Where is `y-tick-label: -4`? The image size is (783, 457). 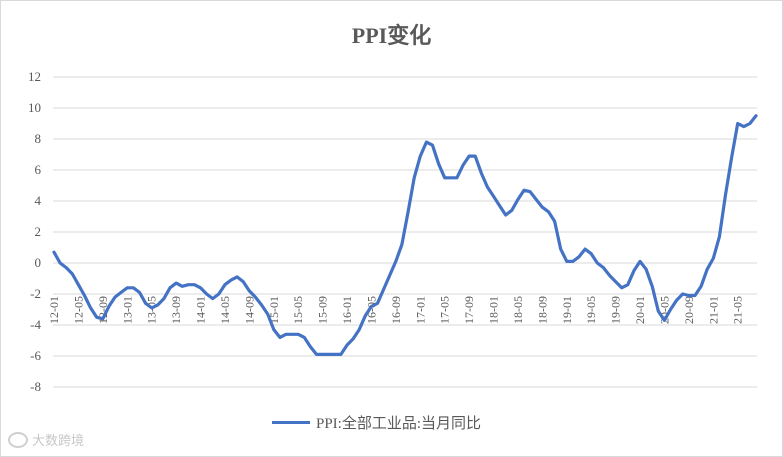
y-tick-label: -4 is located at coordinates (35, 324).